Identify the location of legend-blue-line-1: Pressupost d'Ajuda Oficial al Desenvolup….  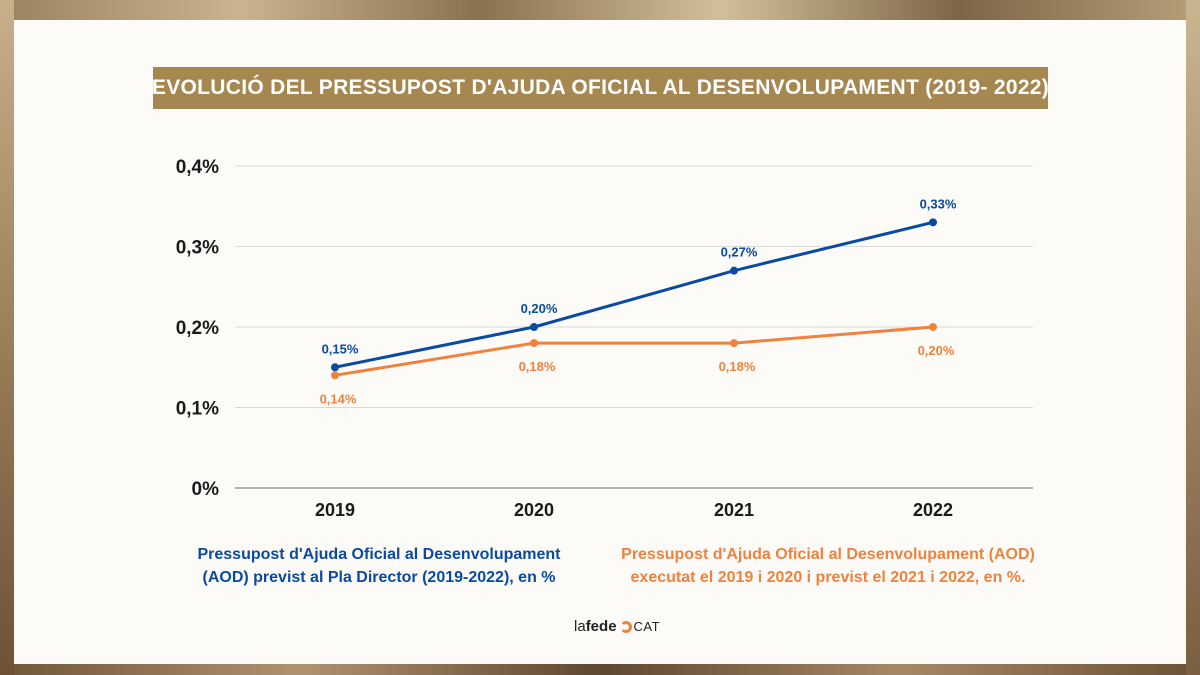
(379, 554).